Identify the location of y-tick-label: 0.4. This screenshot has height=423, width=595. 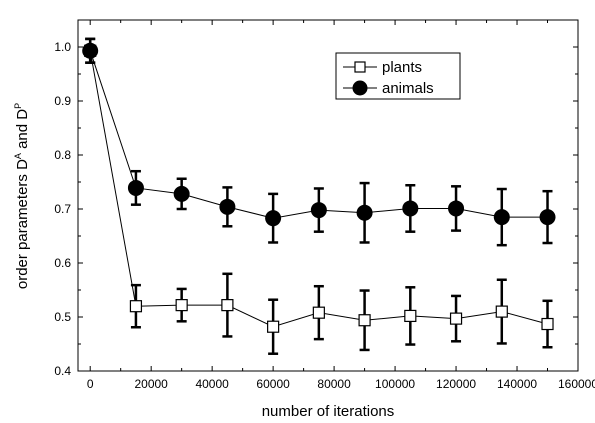
(62, 371).